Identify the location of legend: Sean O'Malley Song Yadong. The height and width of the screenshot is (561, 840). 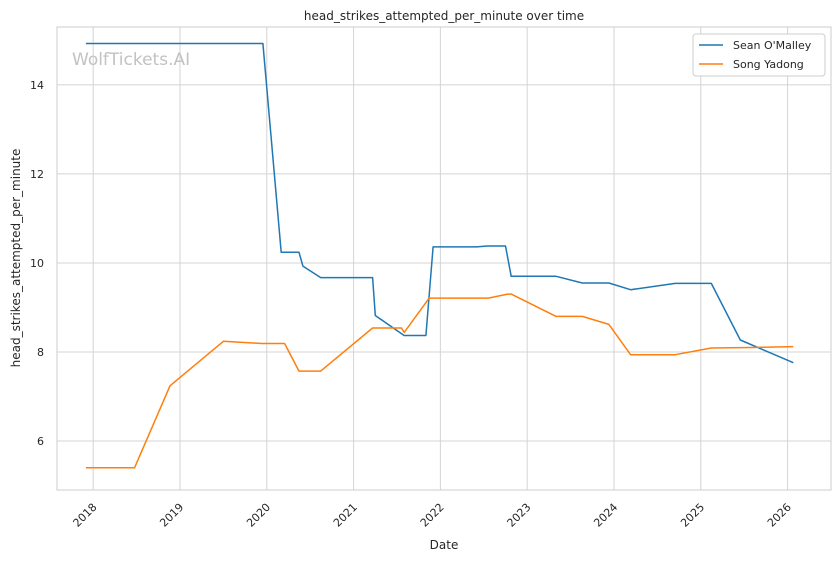
(759, 55).